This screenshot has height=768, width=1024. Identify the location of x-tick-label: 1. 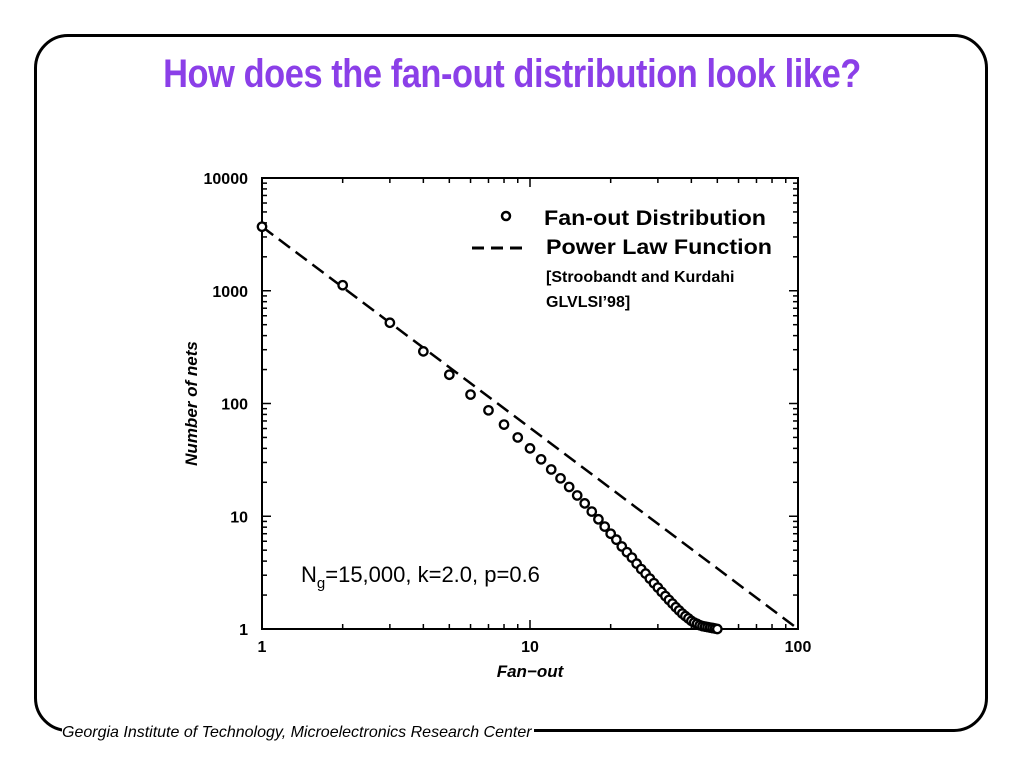
(262, 647).